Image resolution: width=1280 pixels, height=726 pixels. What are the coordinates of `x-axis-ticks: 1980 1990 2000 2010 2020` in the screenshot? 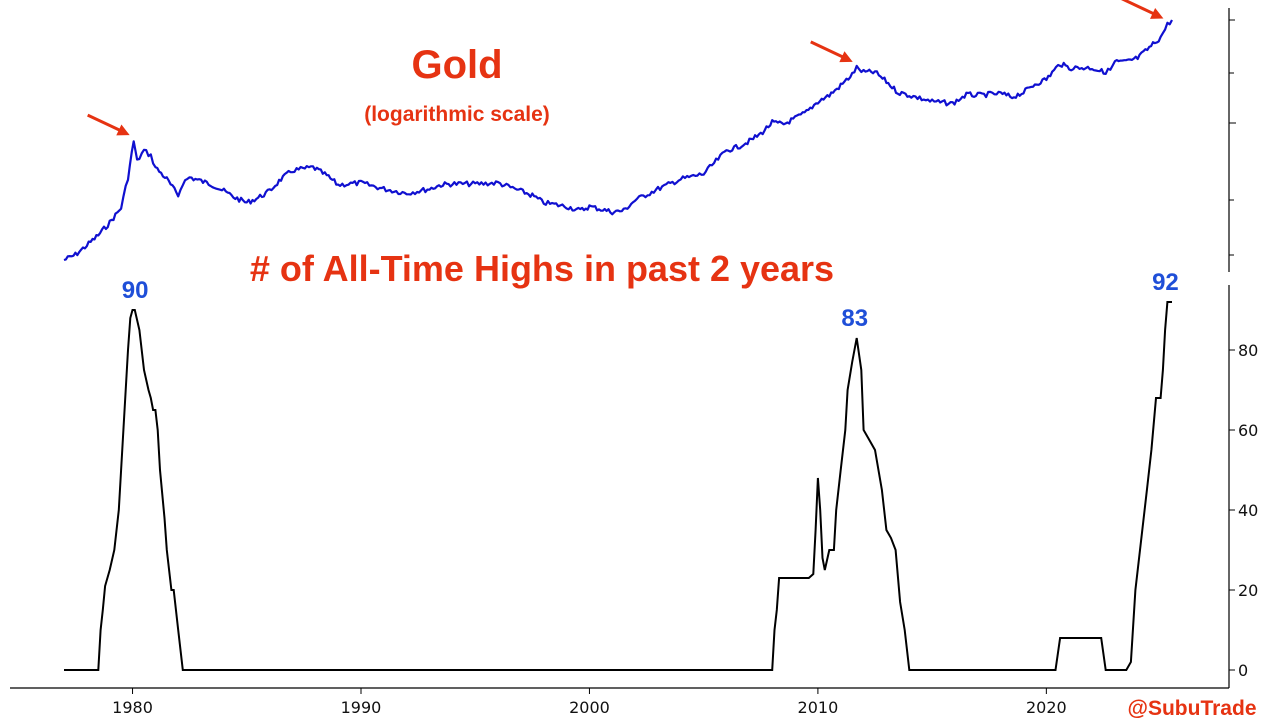 It's located at (589, 702).